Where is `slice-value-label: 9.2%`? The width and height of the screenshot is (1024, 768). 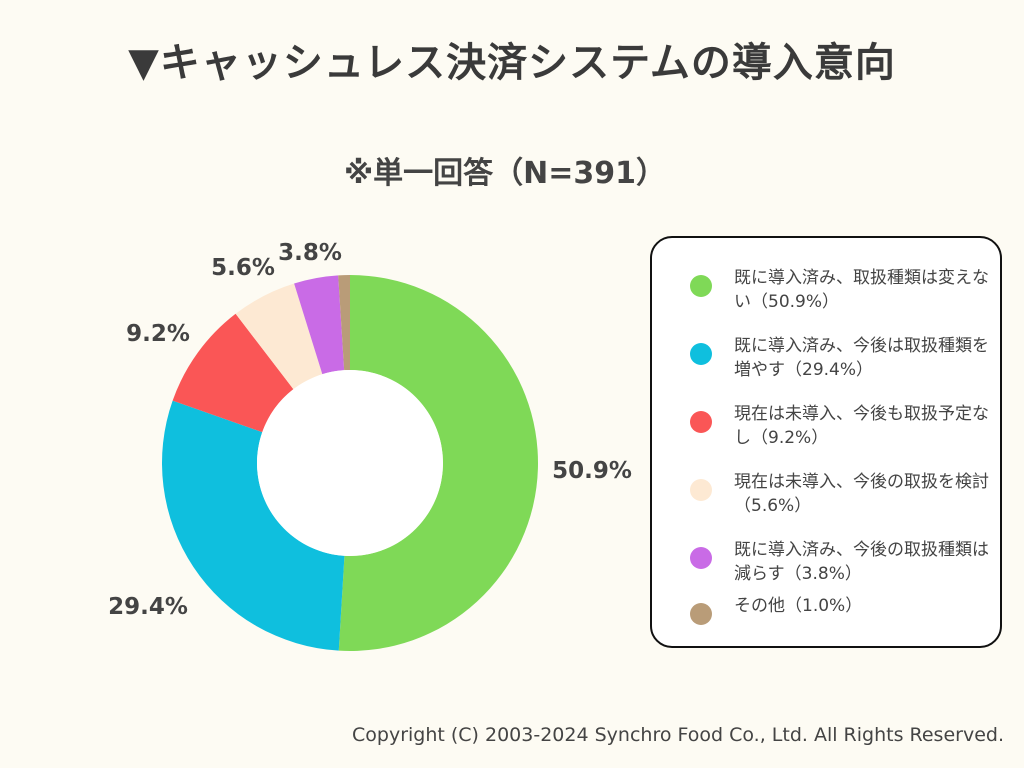 slice-value-label: 9.2% is located at coordinates (158, 334).